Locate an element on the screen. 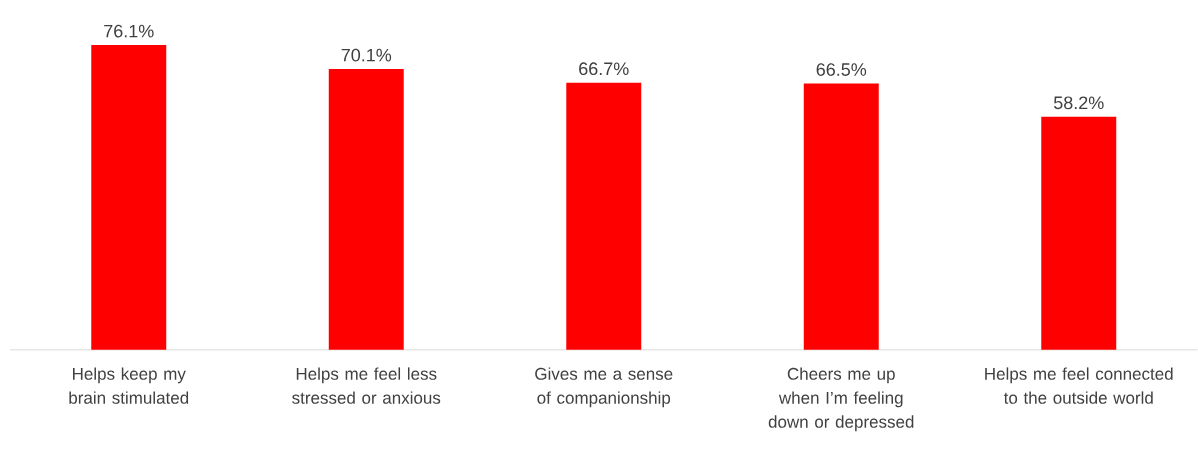 The image size is (1198, 452). data-label: 58.2% is located at coordinates (1078, 103).